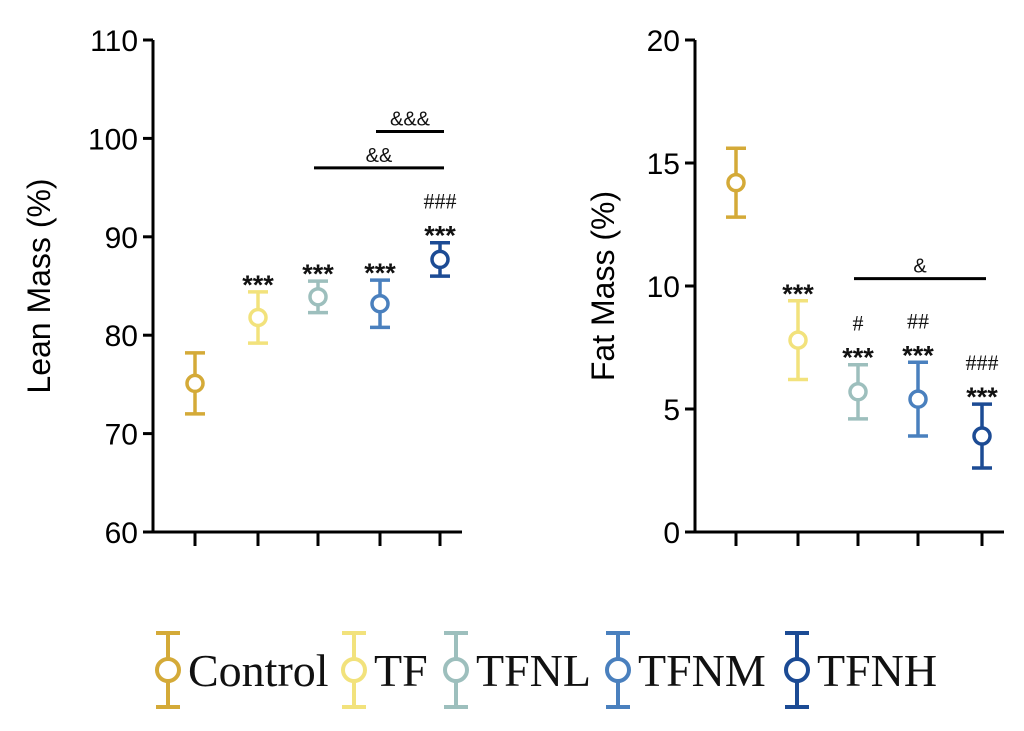 The image size is (1024, 731). Describe the element at coordinates (663, 41) in the screenshot. I see `y-tick-label: 20` at that location.